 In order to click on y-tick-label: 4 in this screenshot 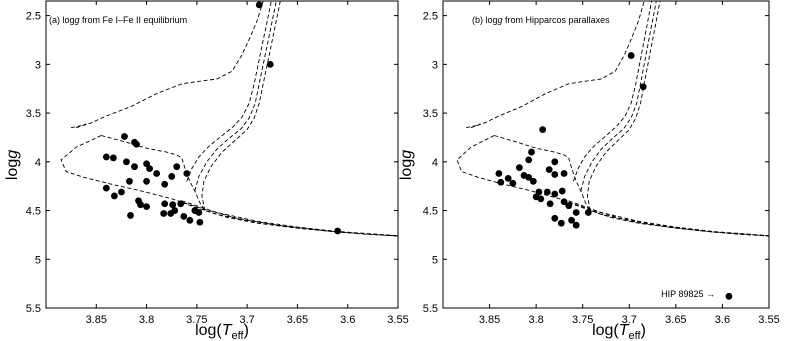, I will do `click(38, 163)`.